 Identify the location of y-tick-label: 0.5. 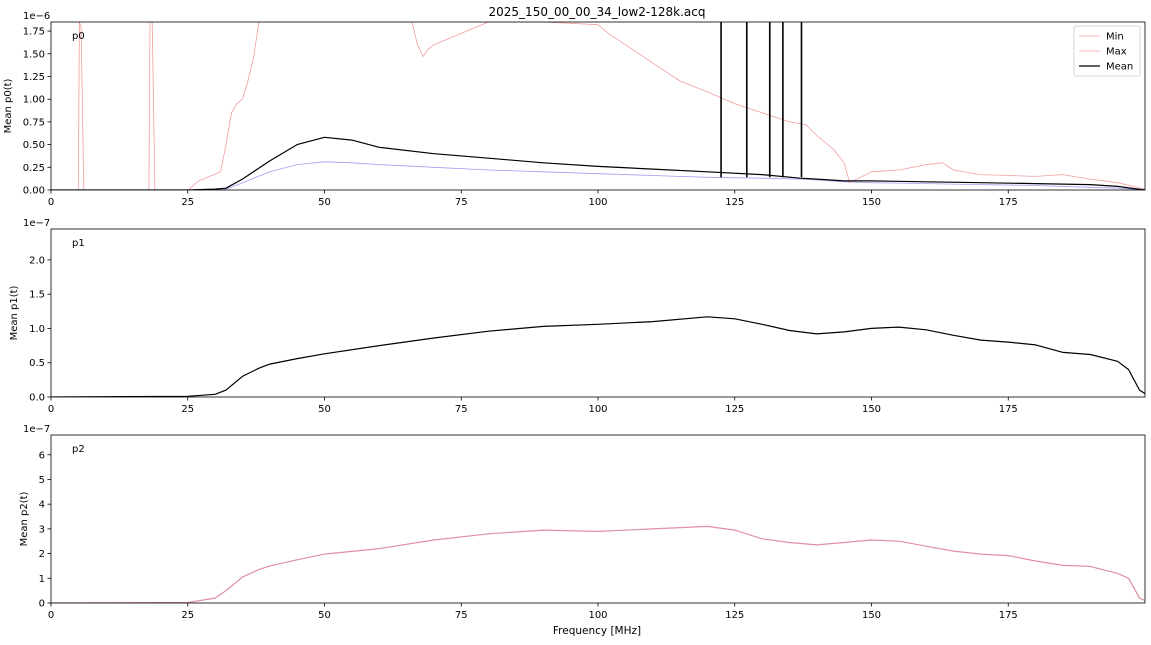
(37, 363).